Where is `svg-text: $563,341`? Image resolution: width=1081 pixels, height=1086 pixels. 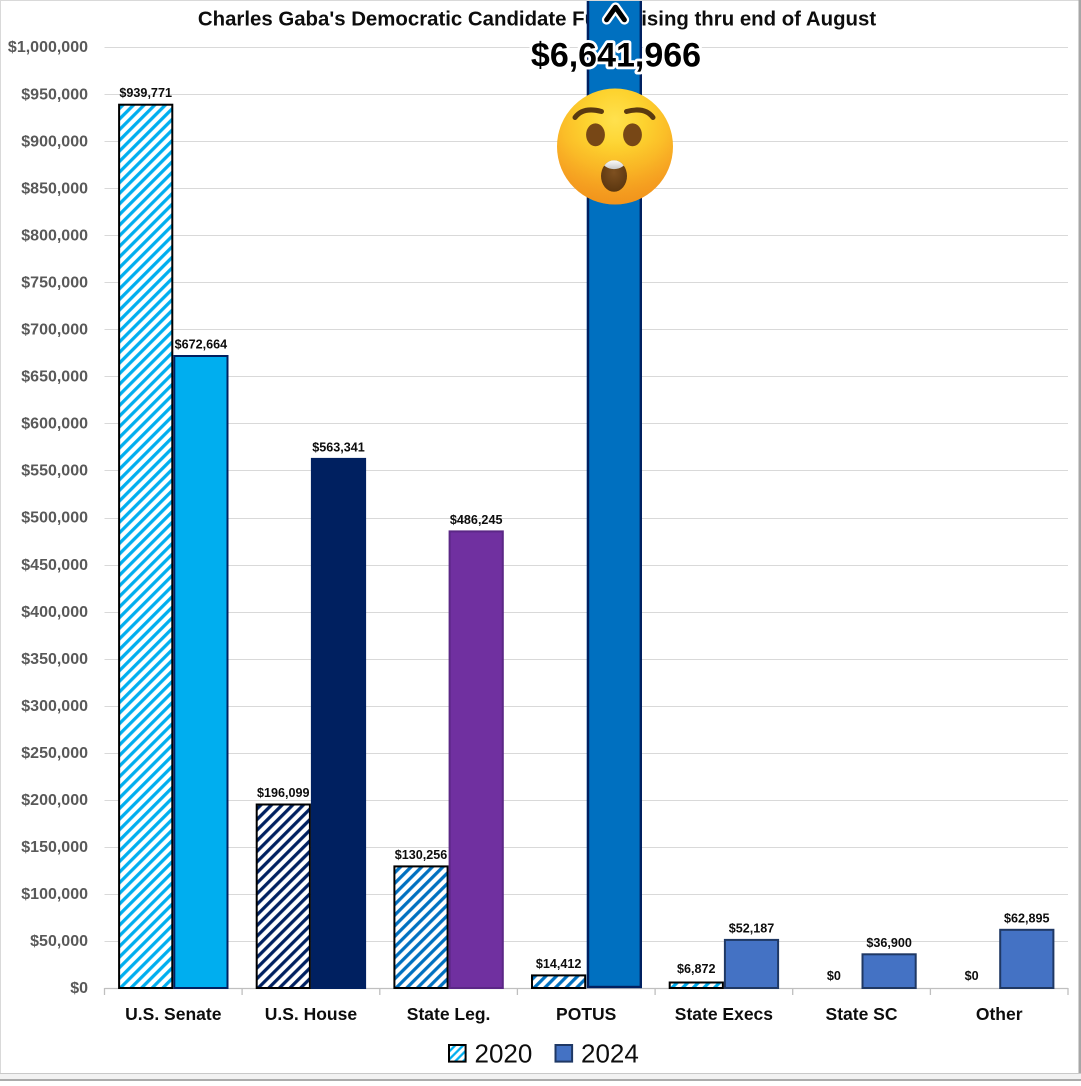
svg-text: $563,341 is located at coordinates (338, 447).